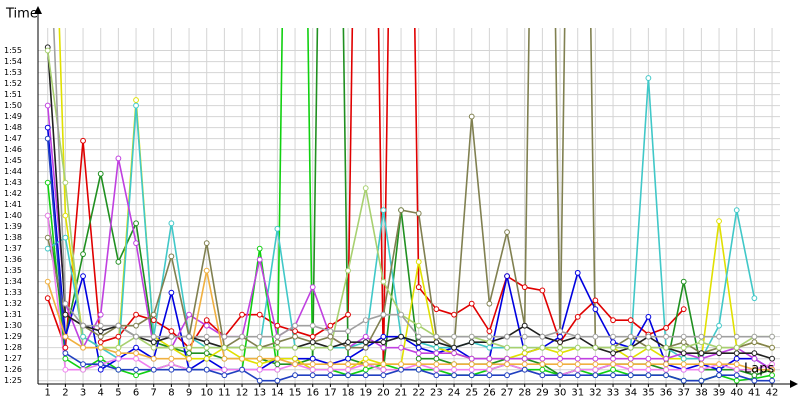  I want to click on y-tick-label: 1:52, so click(13, 83).